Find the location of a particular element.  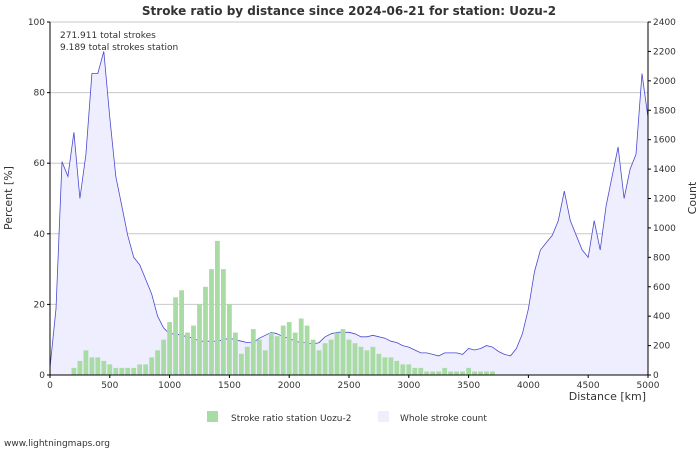

ratio-bar-1900 is located at coordinates (277, 355).